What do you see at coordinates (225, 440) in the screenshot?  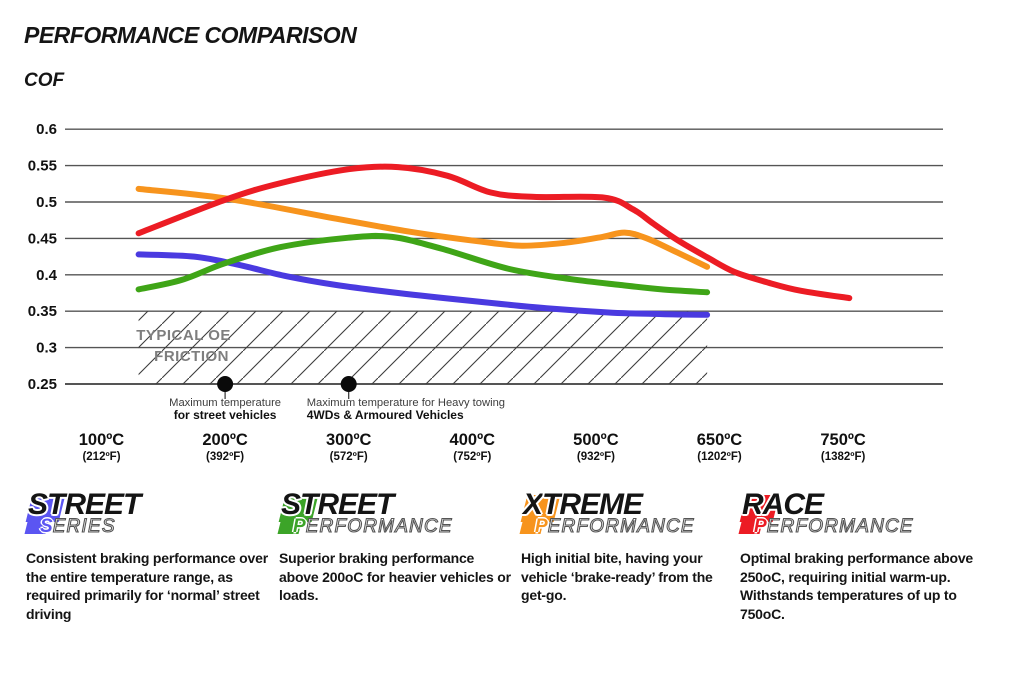 I see `x-tick-label-celsius: 200ºC` at bounding box center [225, 440].